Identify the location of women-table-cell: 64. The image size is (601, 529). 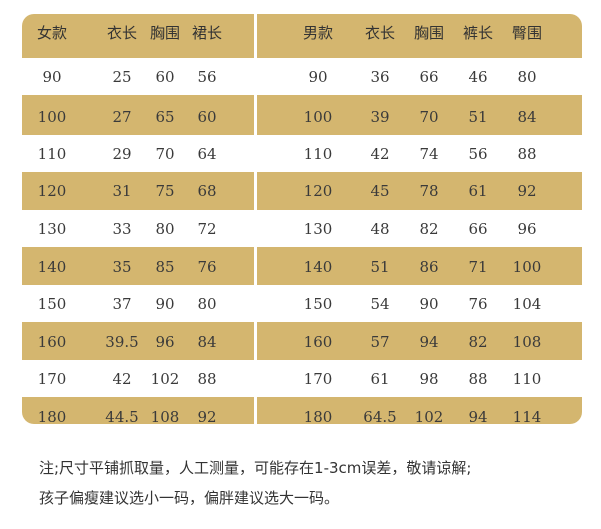
(207, 153).